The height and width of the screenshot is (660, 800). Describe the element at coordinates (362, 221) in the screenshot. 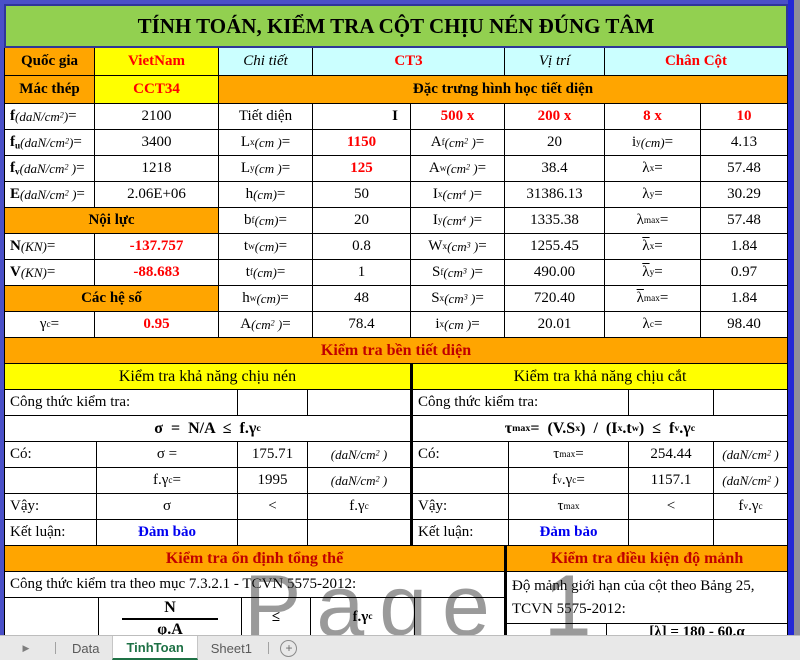

I see `grid-cell: 20` at that location.